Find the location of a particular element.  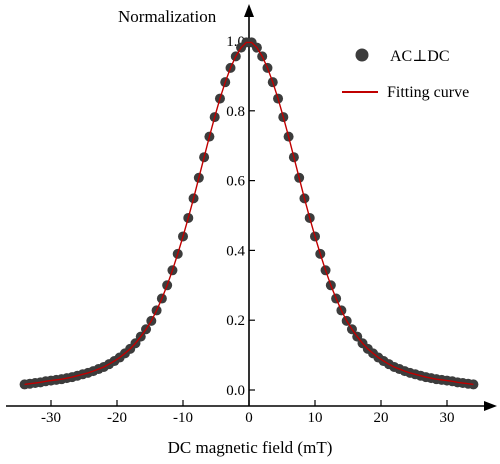

y-tick-label: 0.2 is located at coordinates (235, 321).